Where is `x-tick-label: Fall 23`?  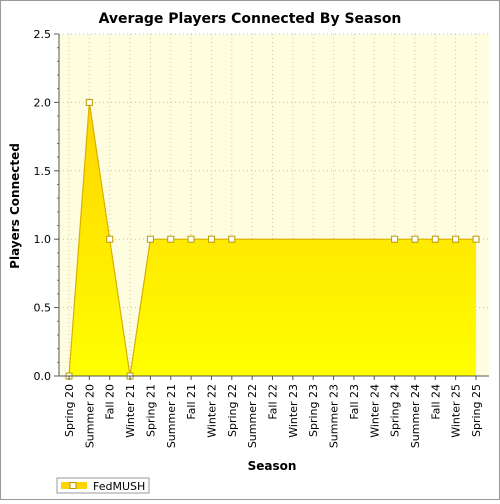
x-tick-label: Fall 23 is located at coordinates (354, 402).